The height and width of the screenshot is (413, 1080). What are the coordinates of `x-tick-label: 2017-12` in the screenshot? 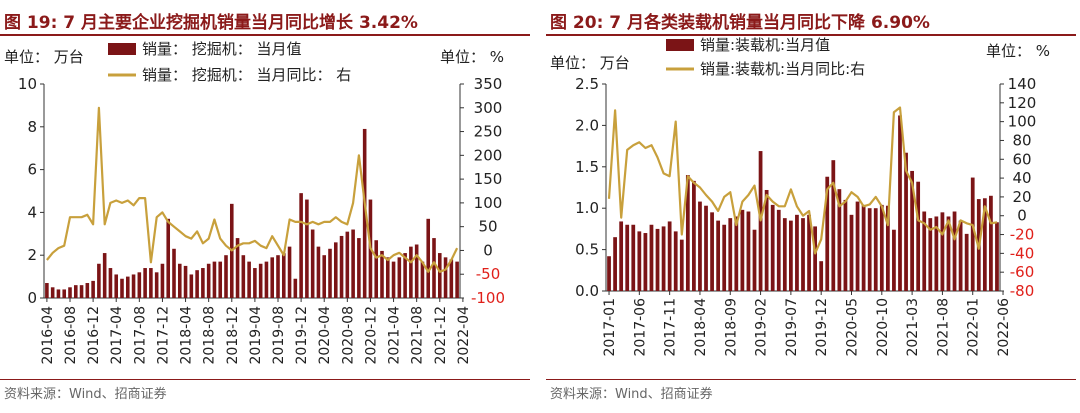 It's located at (163, 335).